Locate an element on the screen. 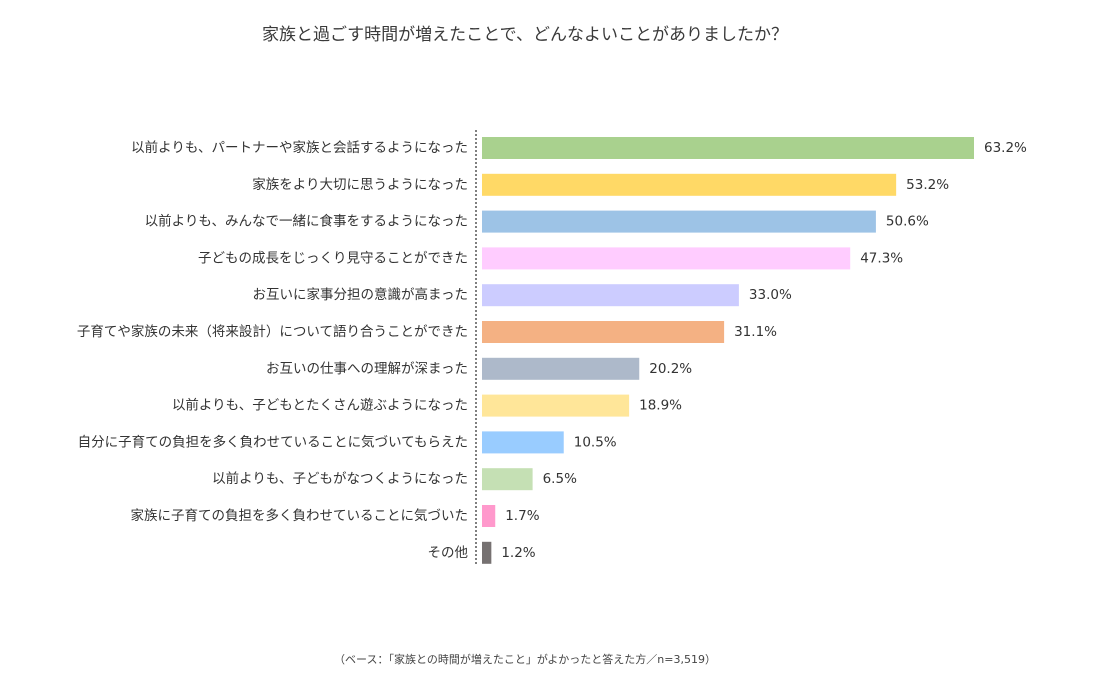 This screenshot has width=1113, height=686. value-label: 50.6% is located at coordinates (907, 222).